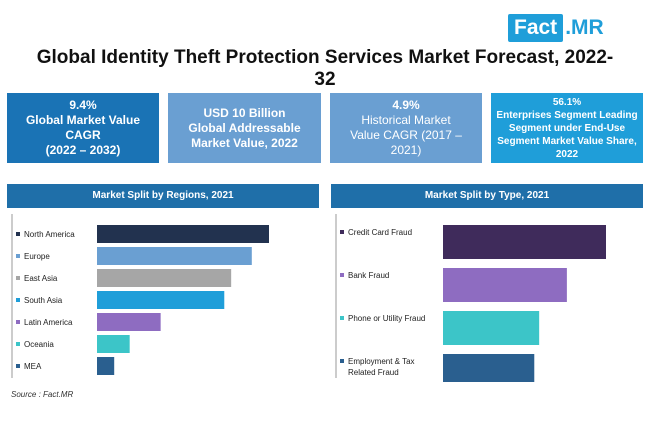 This screenshot has height=442, width=650. I want to click on kpi-label-line: Segment Market Value Share,, so click(567, 141).